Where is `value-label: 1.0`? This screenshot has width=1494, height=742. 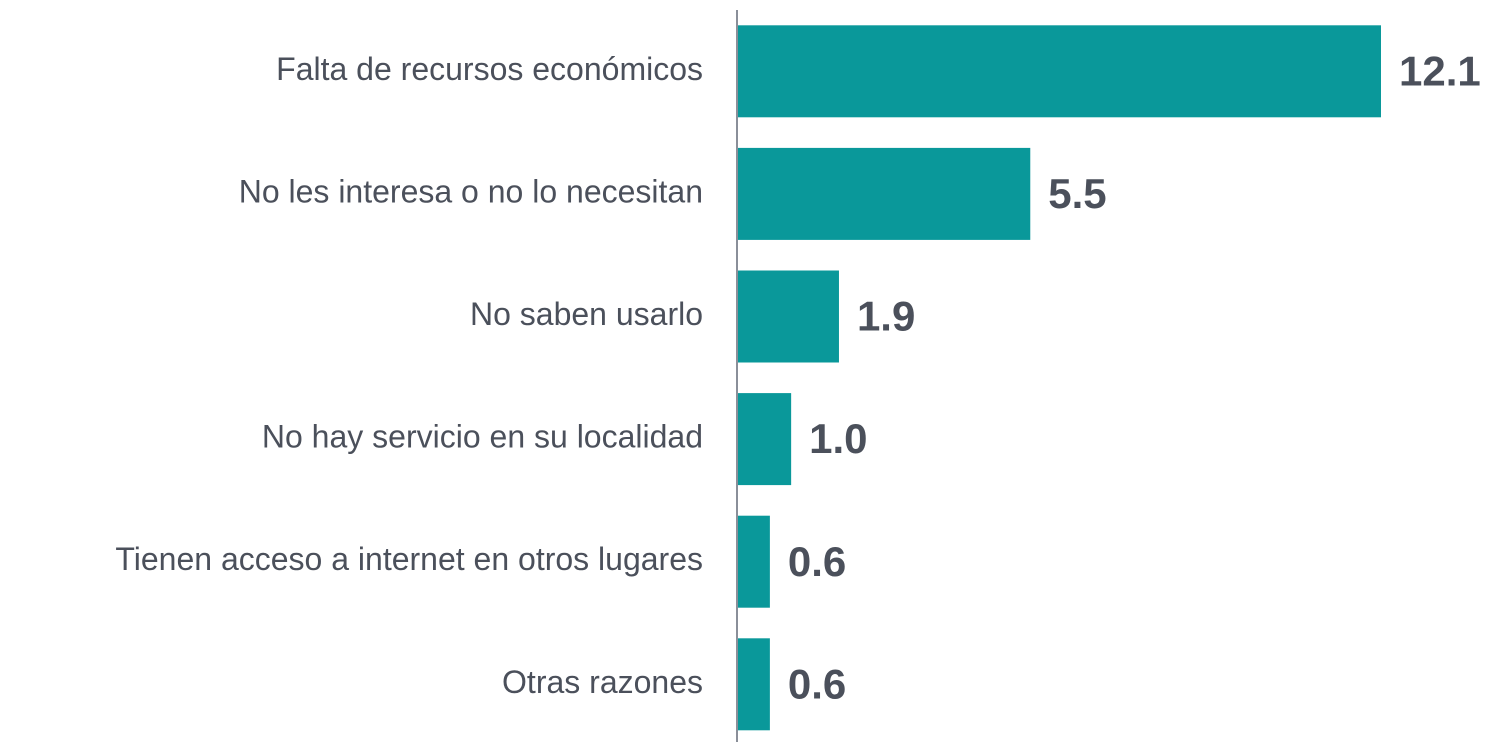
value-label: 1.0 is located at coordinates (838, 438).